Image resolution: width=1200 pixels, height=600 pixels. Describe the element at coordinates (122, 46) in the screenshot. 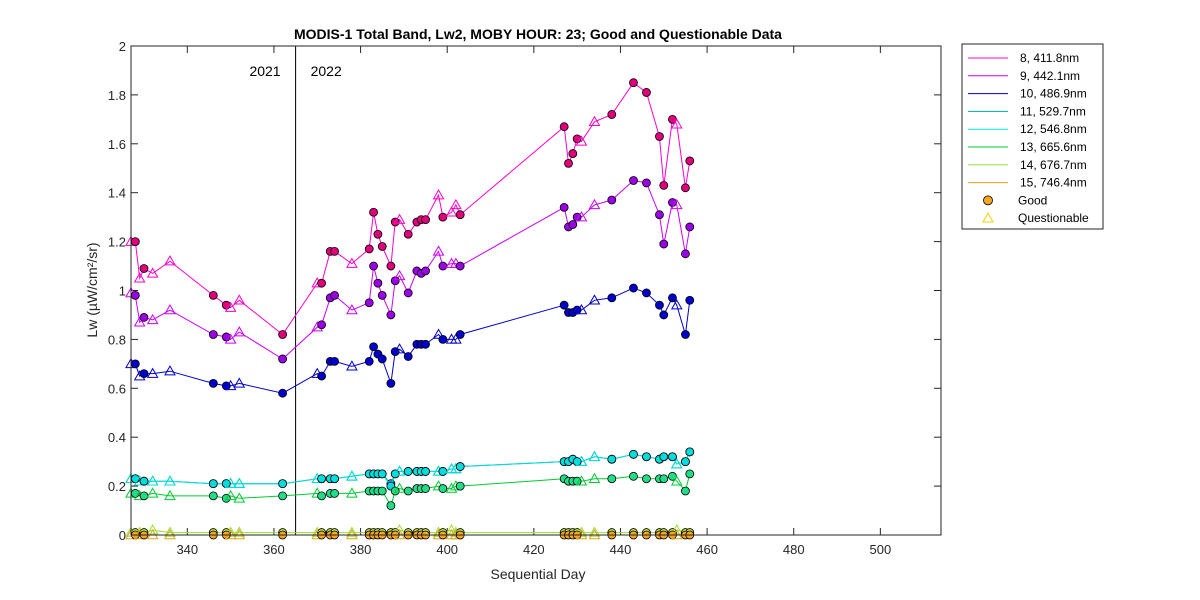

I see `y-tick-label: 2` at that location.